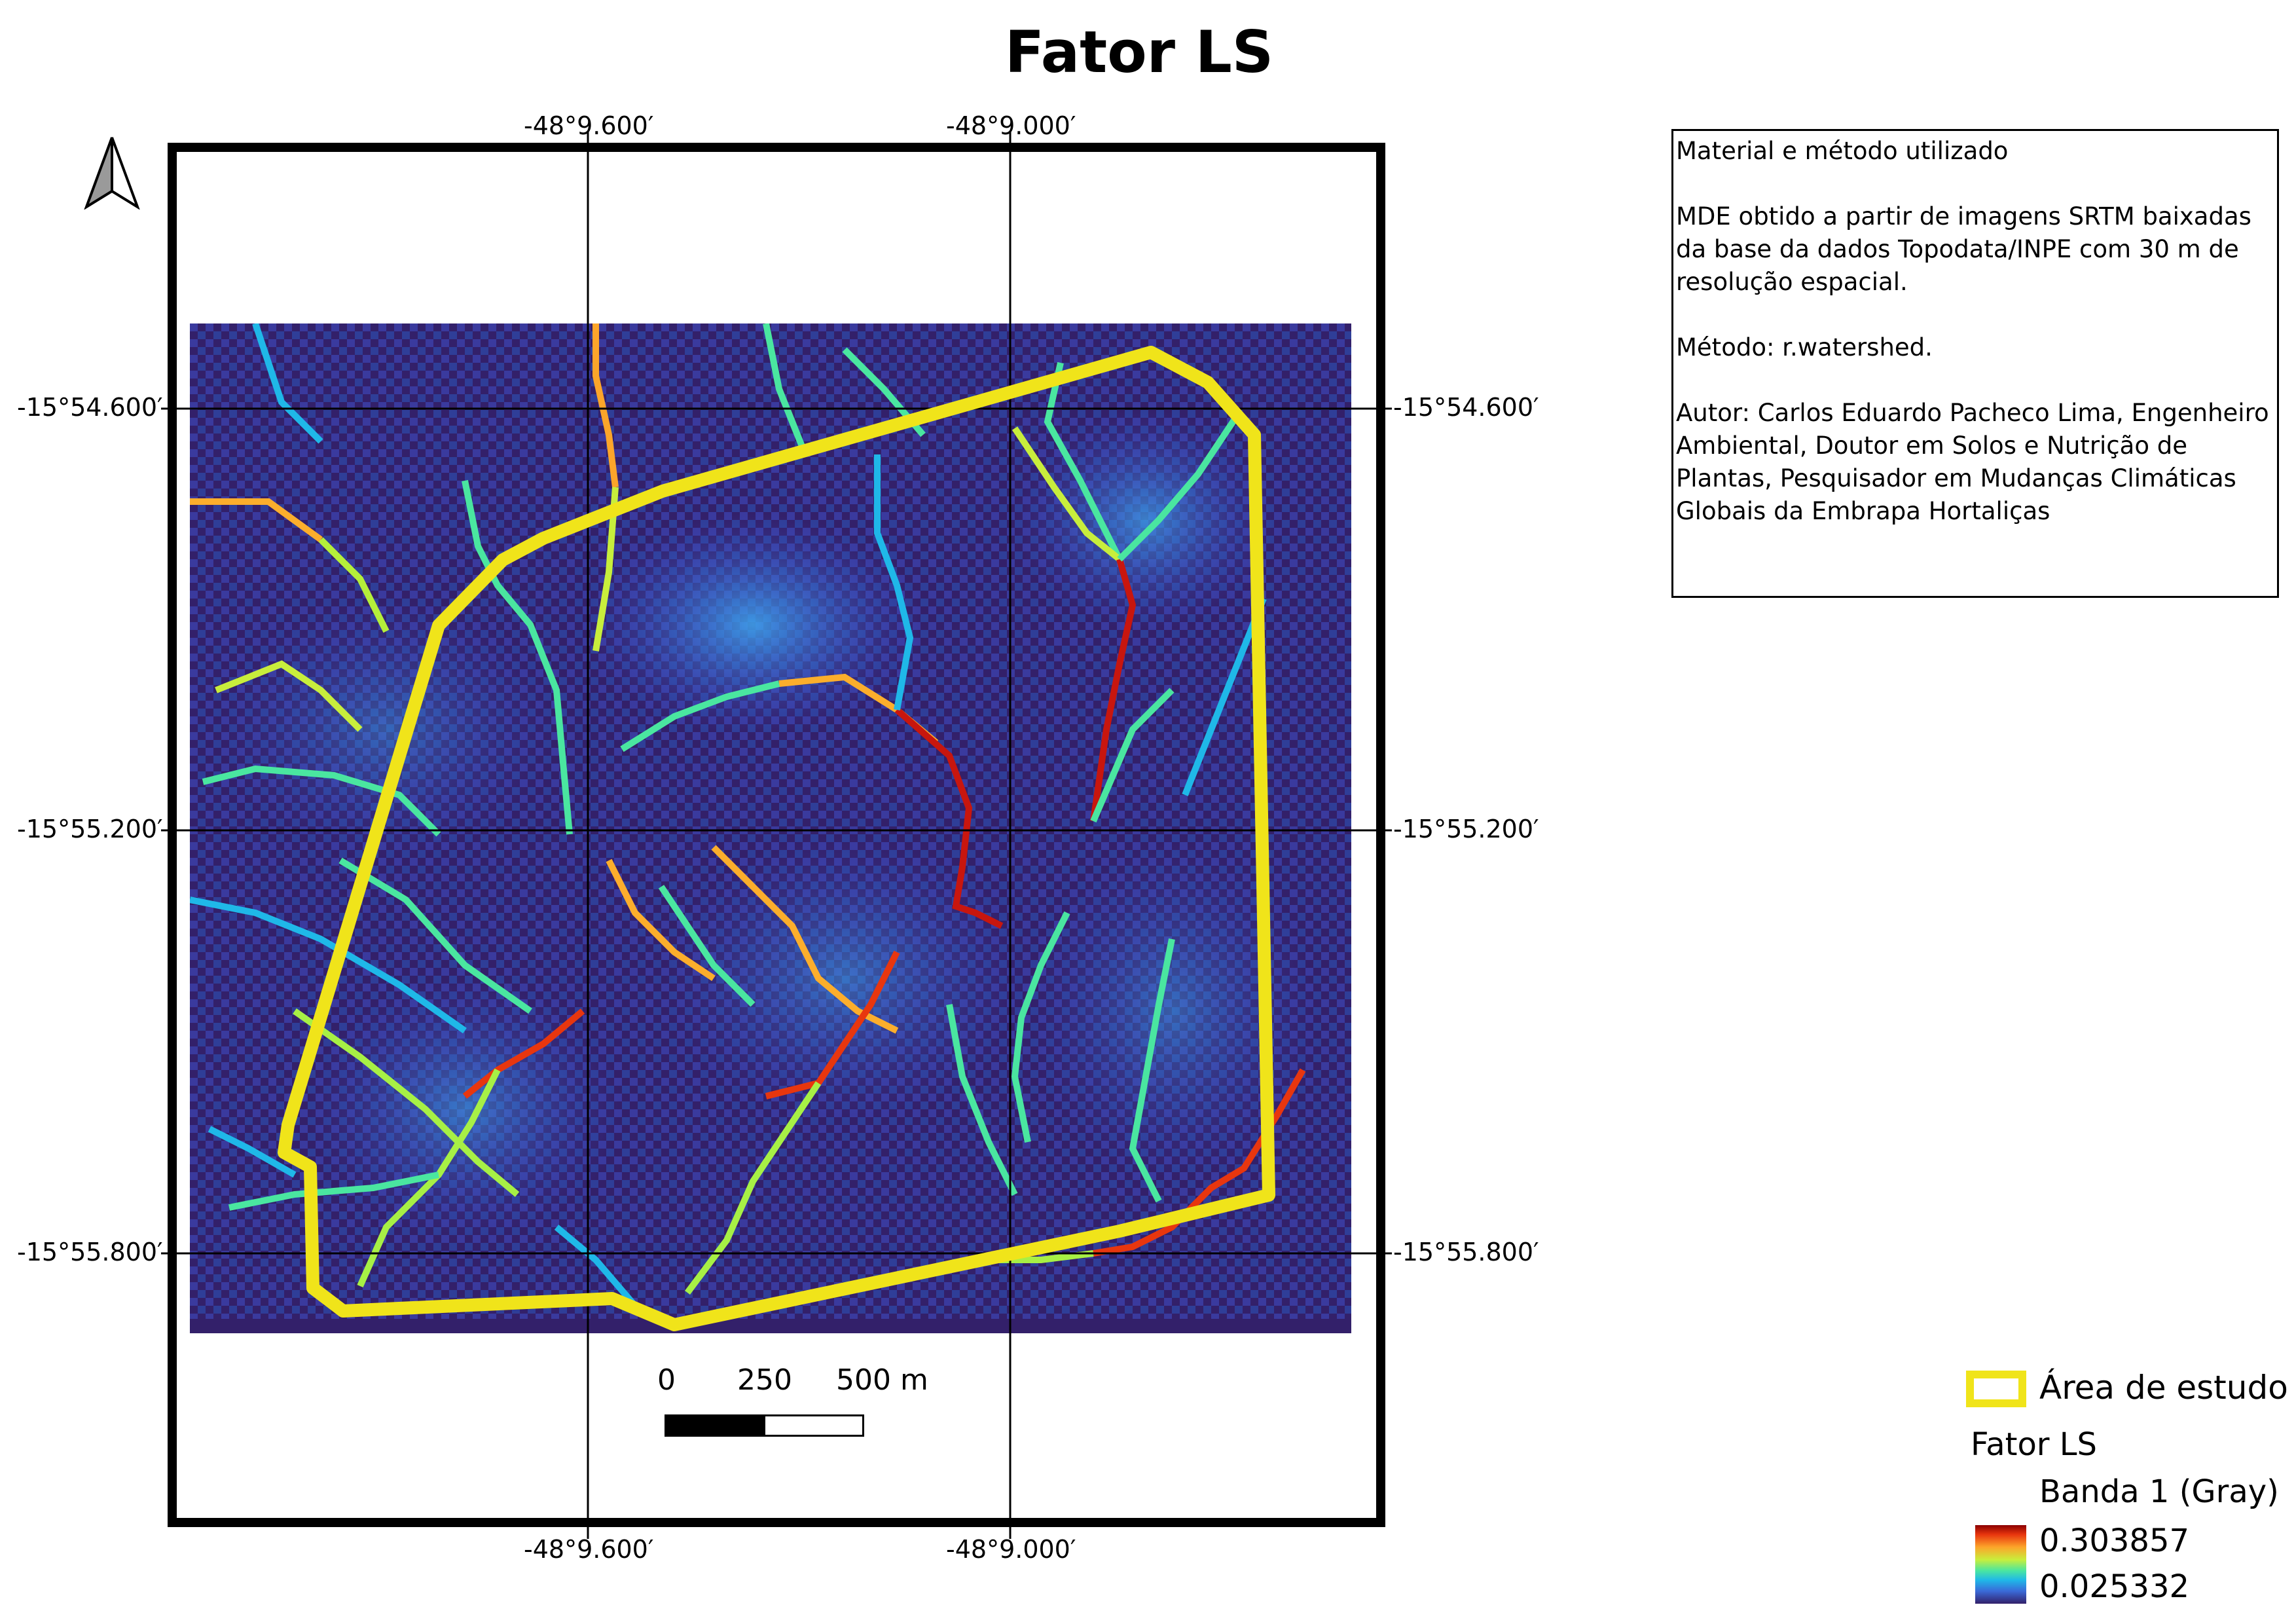 This screenshot has height=1624, width=2296. Describe the element at coordinates (2114, 1540) in the screenshot. I see `legend-max-value: 0.303857` at that location.